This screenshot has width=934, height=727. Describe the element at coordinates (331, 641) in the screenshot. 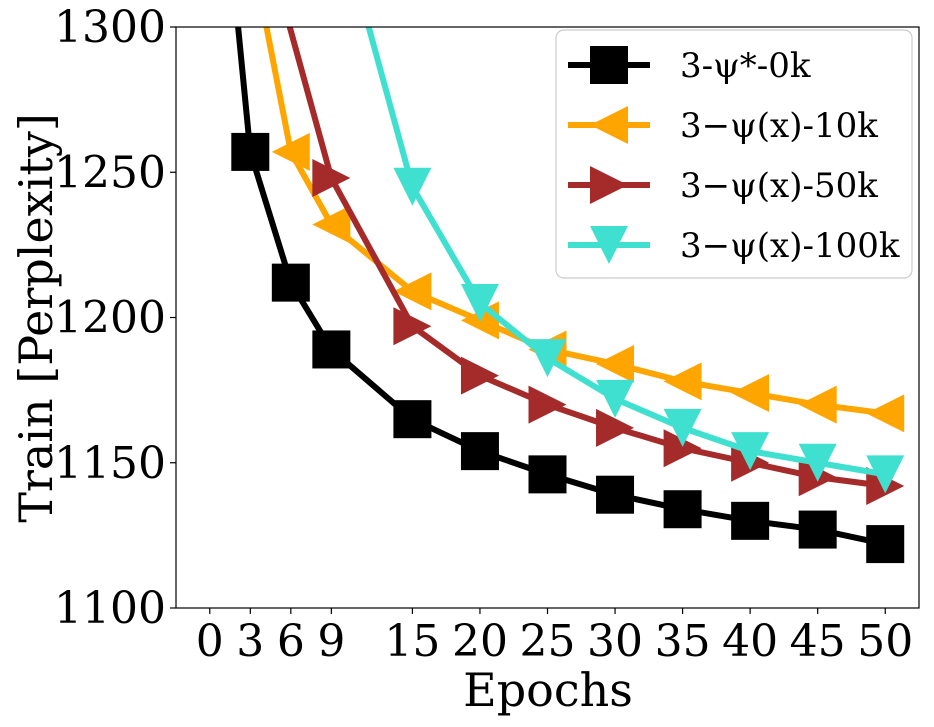

I see `x-tick-label: 9` at that location.